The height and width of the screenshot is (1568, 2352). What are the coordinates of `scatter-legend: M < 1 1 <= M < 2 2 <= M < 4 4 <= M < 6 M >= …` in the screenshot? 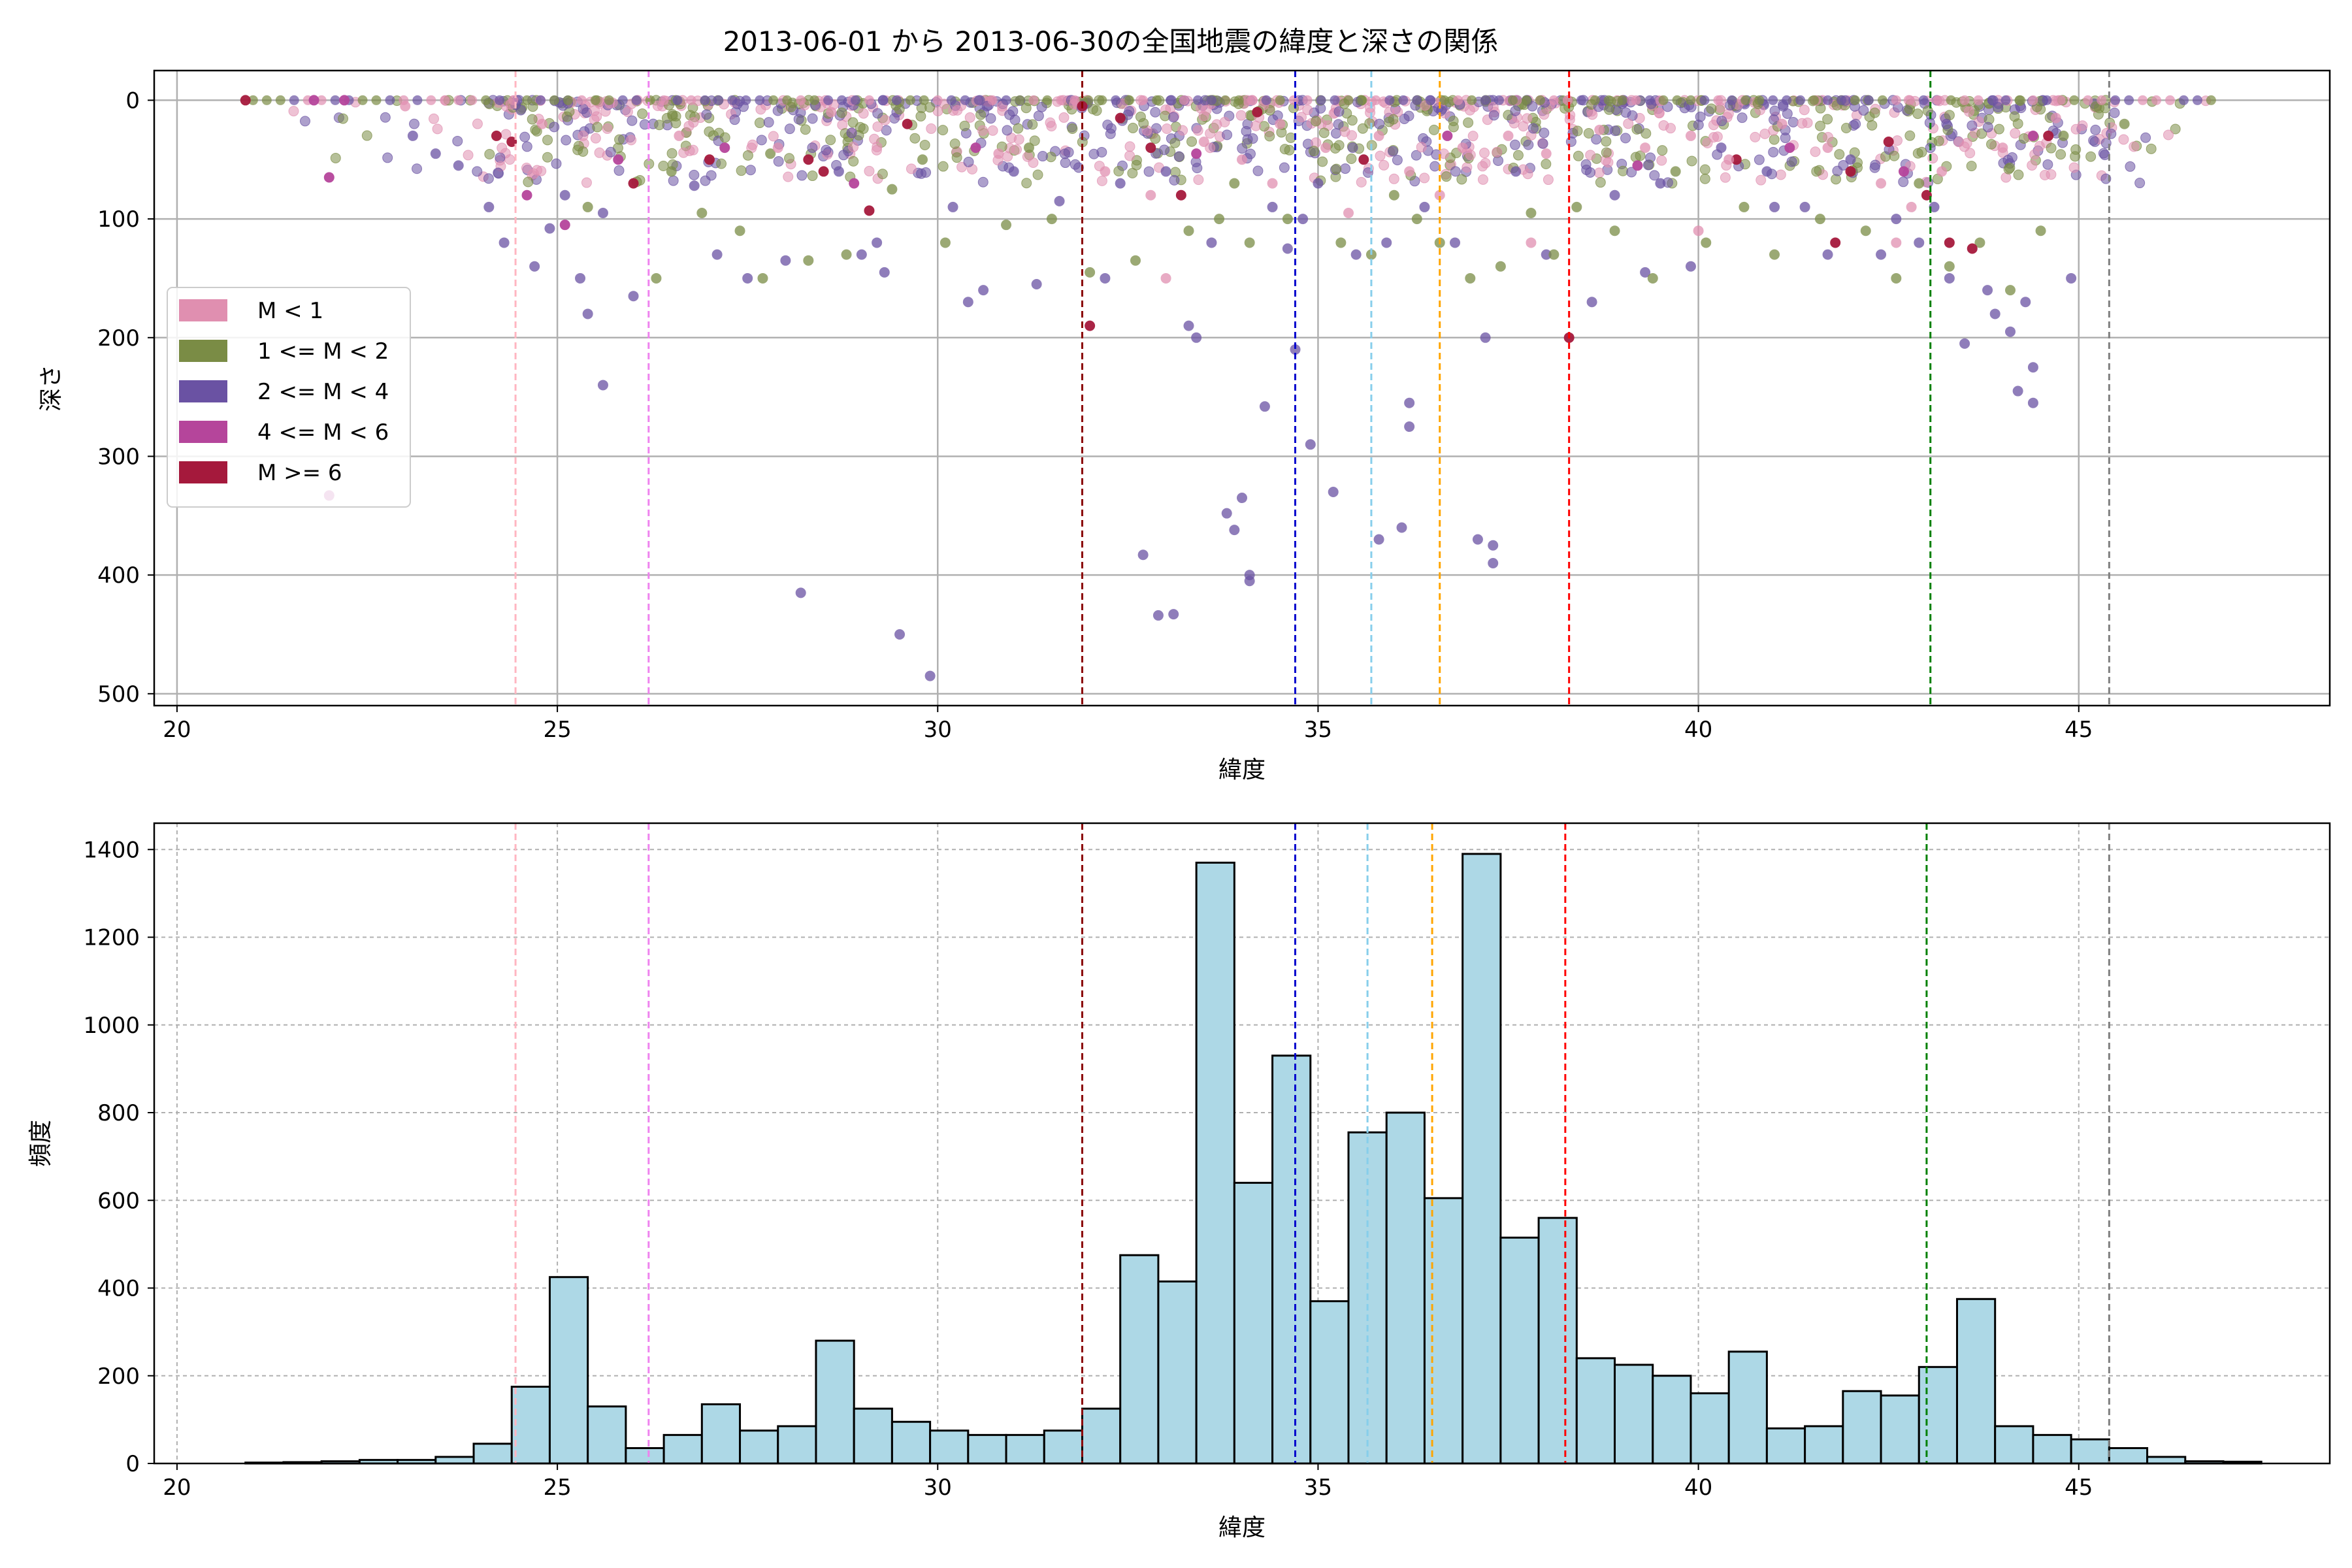 It's located at (289, 397).